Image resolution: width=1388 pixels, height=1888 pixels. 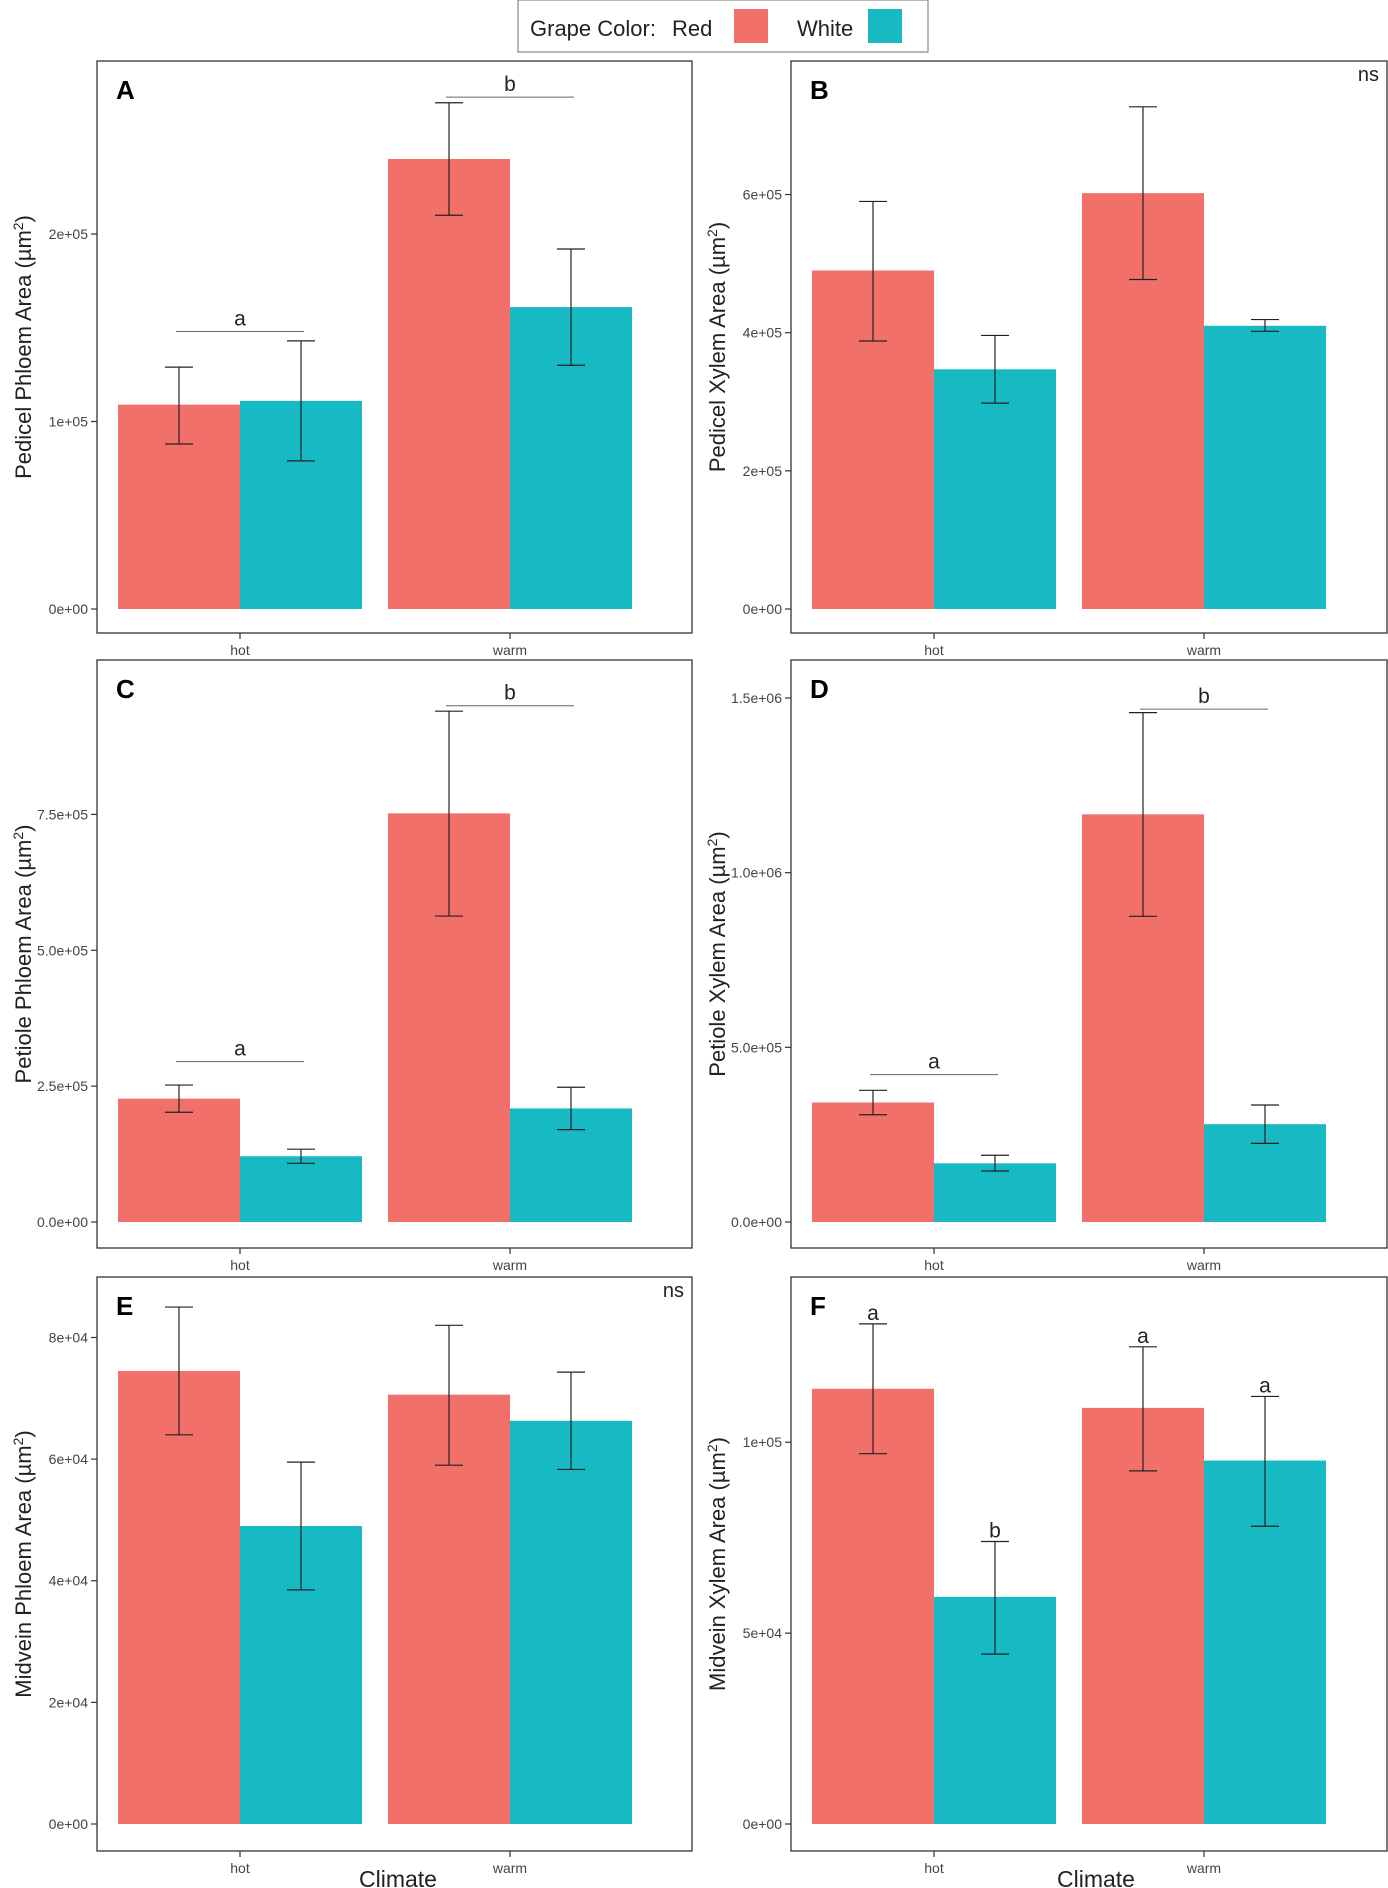 I want to click on error-bar-e-hot-red, so click(x=179, y=1371).